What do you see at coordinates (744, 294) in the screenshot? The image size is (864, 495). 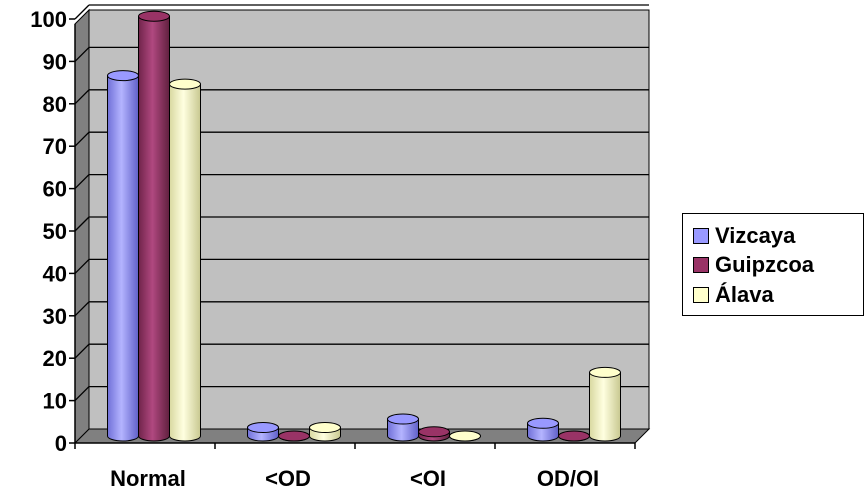 I see `legend-label-alava: Álava` at bounding box center [744, 294].